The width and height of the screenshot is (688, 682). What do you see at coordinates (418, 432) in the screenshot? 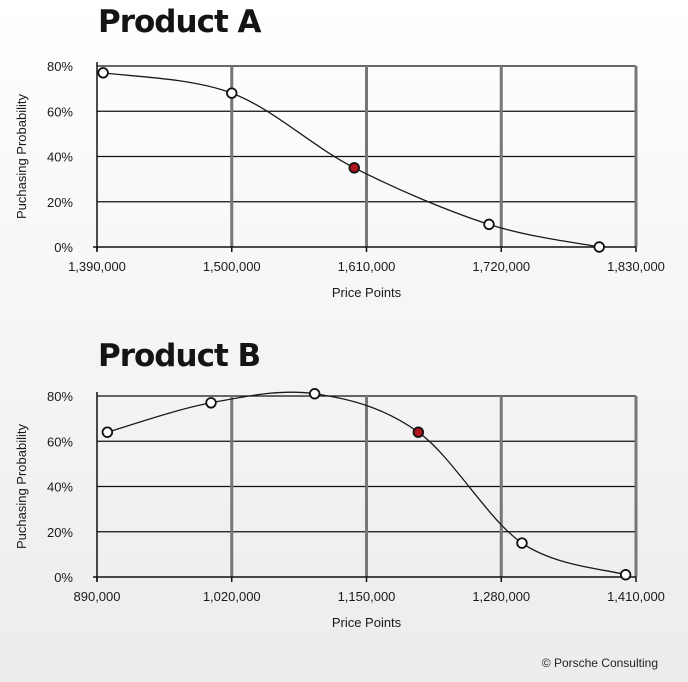
I see `product-b-highlight-point` at bounding box center [418, 432].